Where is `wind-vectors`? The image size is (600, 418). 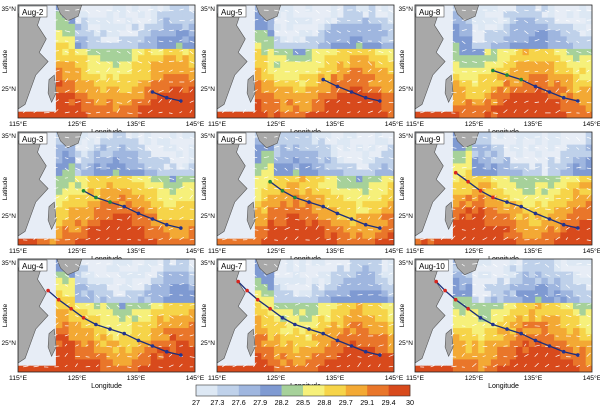 wind-vectors is located at coordinates (506, 188).